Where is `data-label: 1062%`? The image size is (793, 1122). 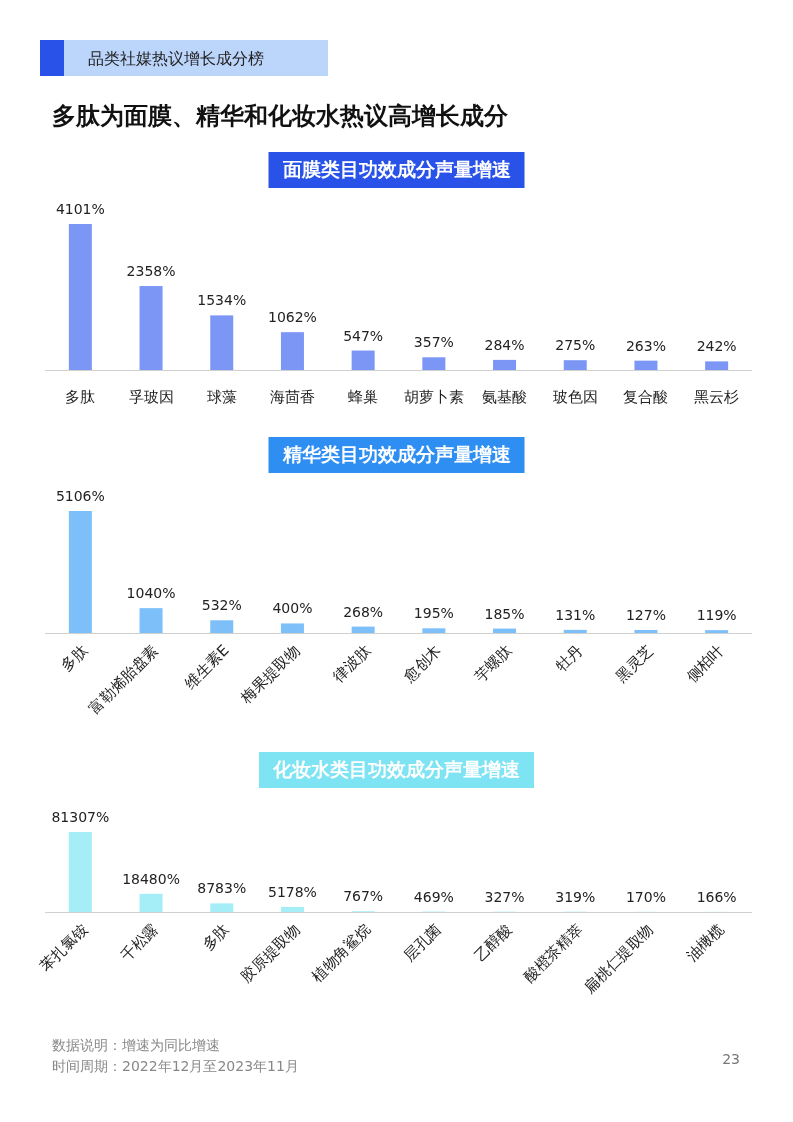
data-label: 1062% is located at coordinates (292, 317).